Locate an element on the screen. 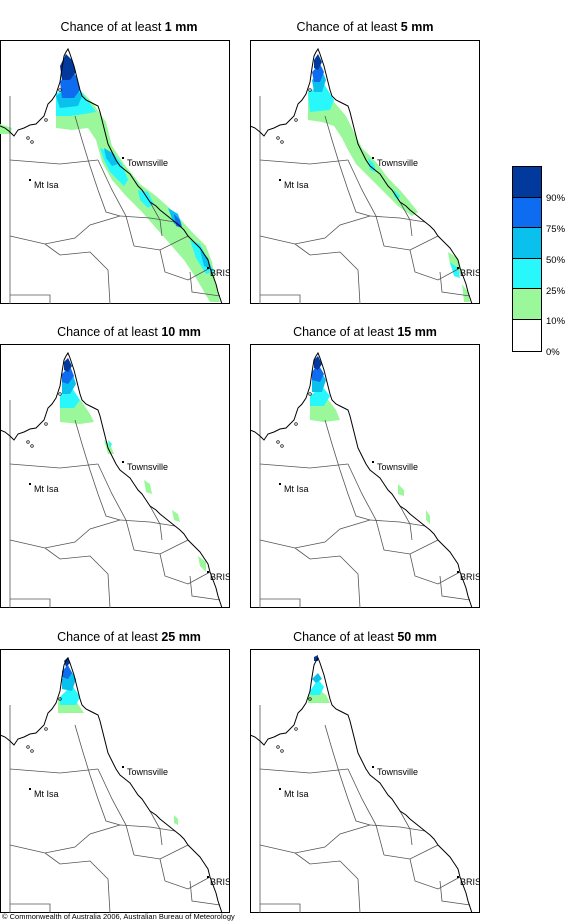  panel-title-15mm: Chance of at least 15 mm is located at coordinates (365, 332).